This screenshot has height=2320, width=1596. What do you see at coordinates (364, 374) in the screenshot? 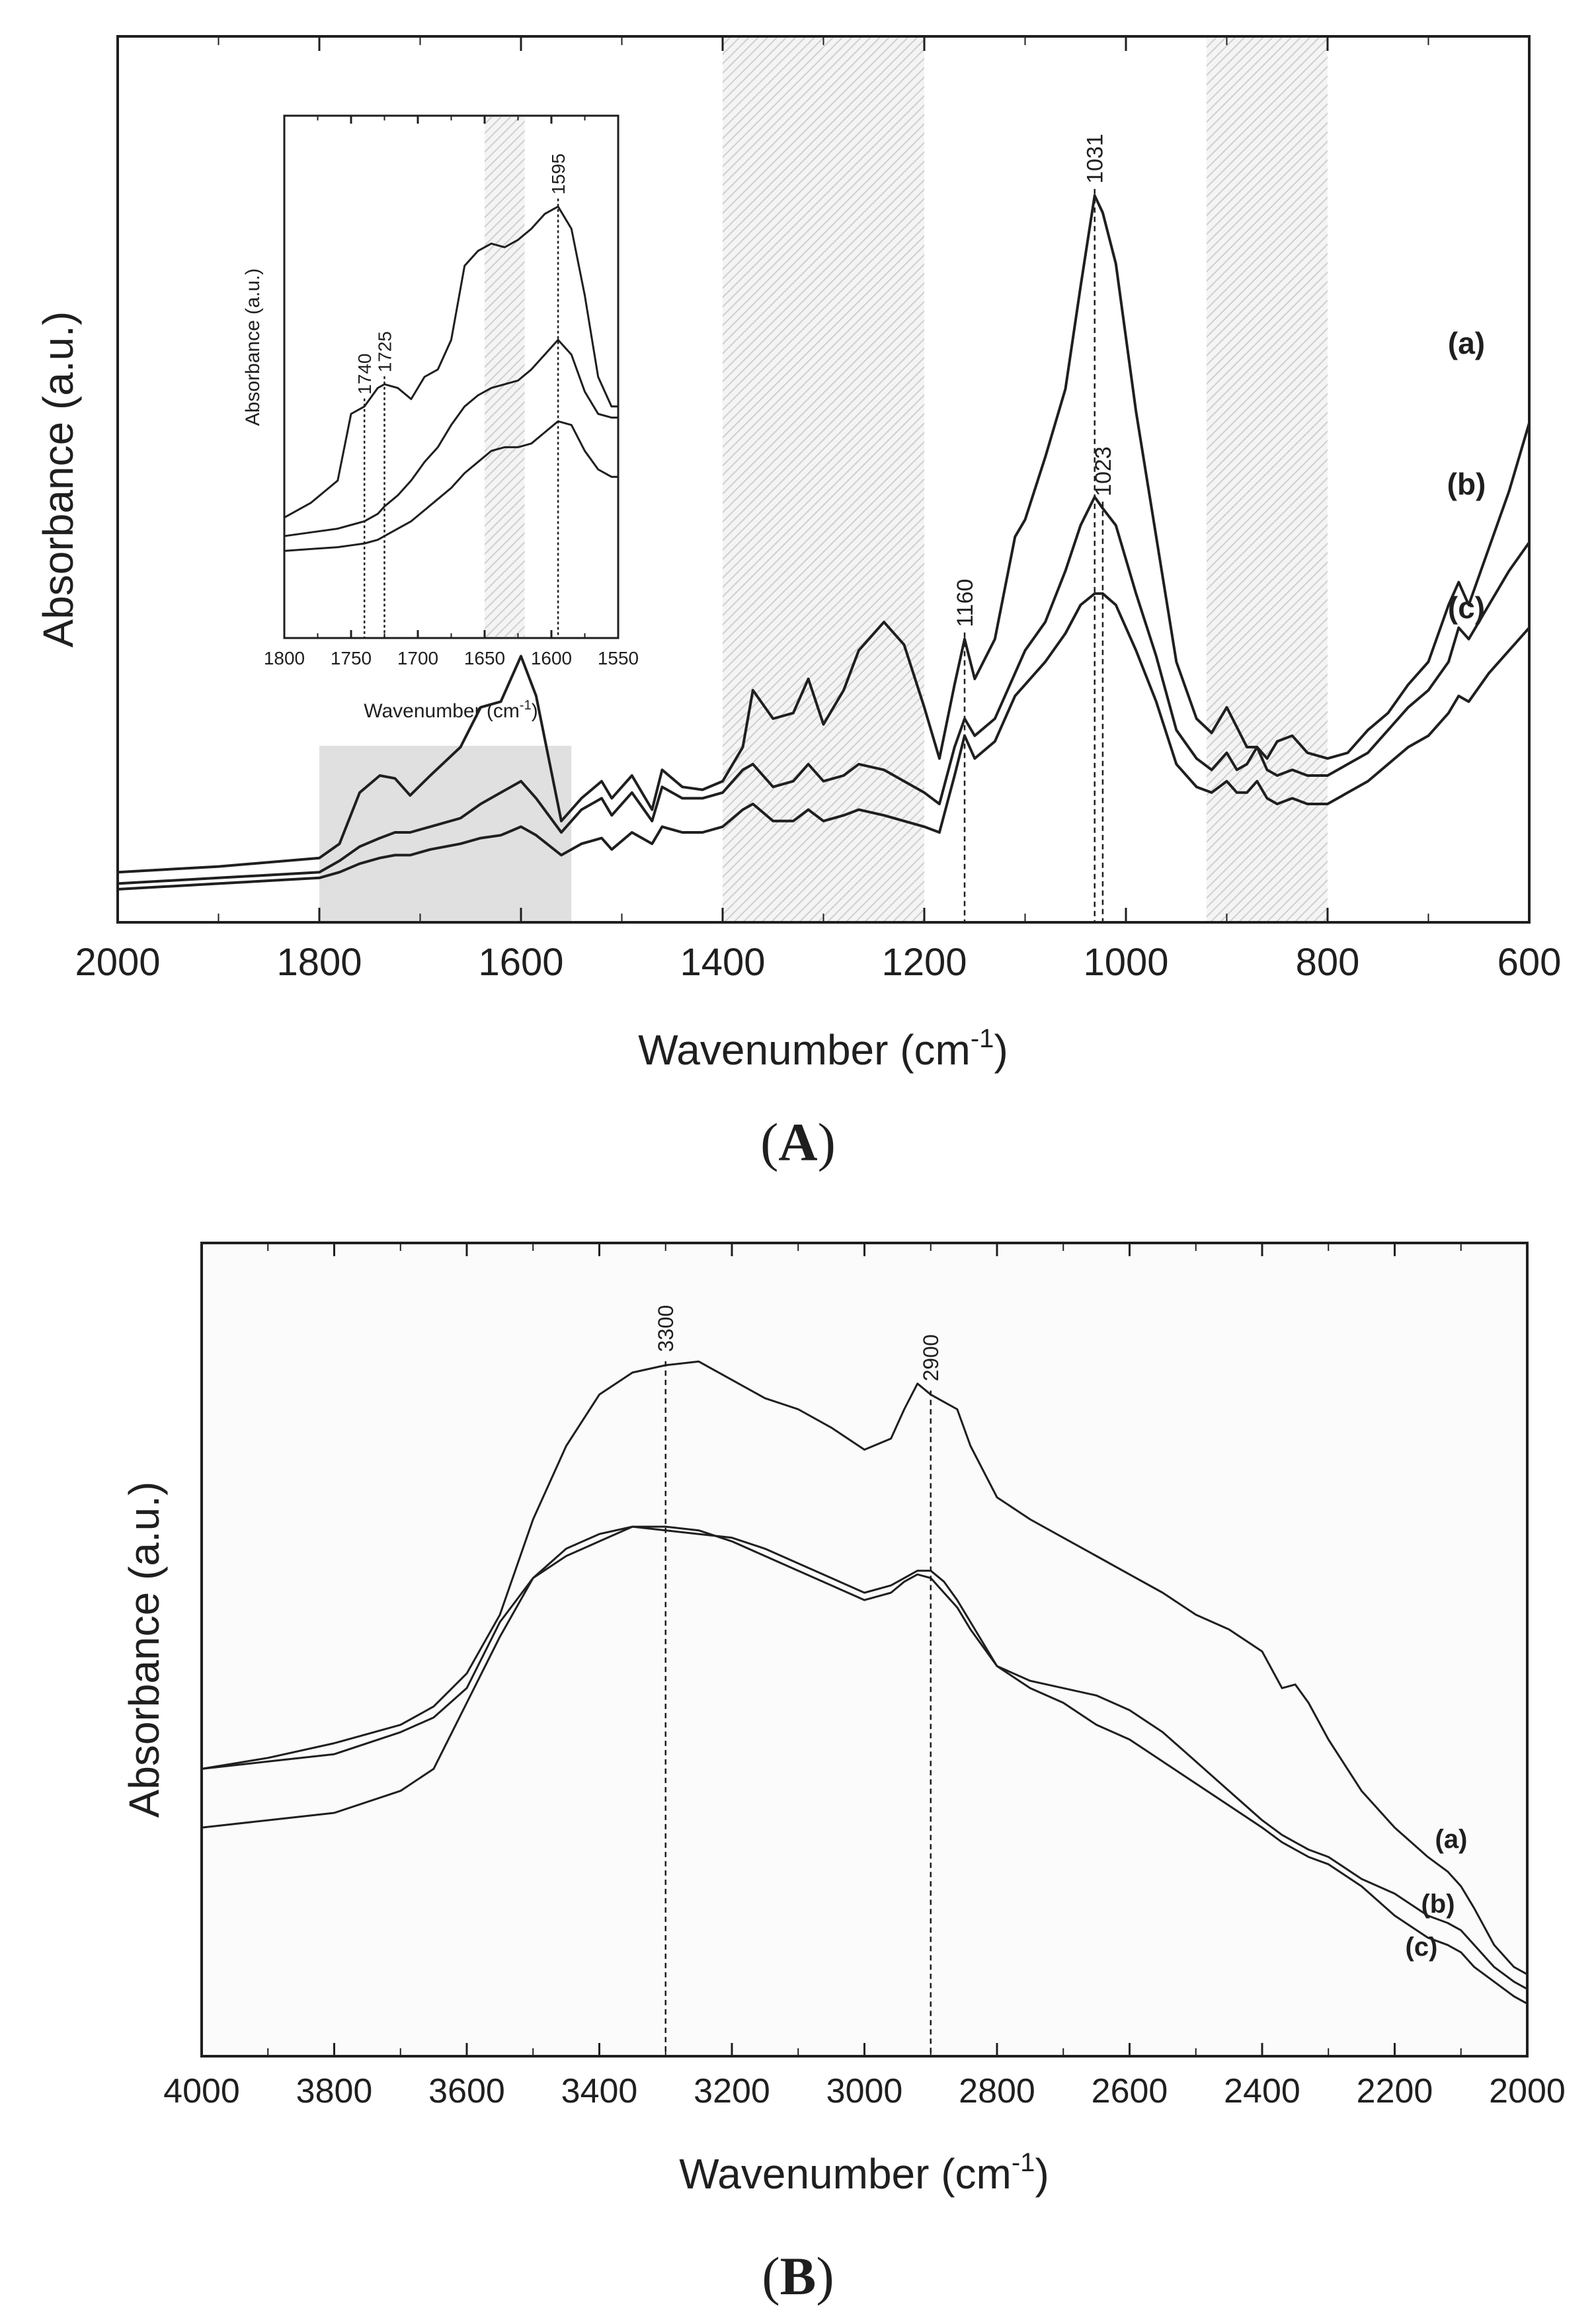
I see `inset-marker-1740-label: 1740` at bounding box center [364, 374].